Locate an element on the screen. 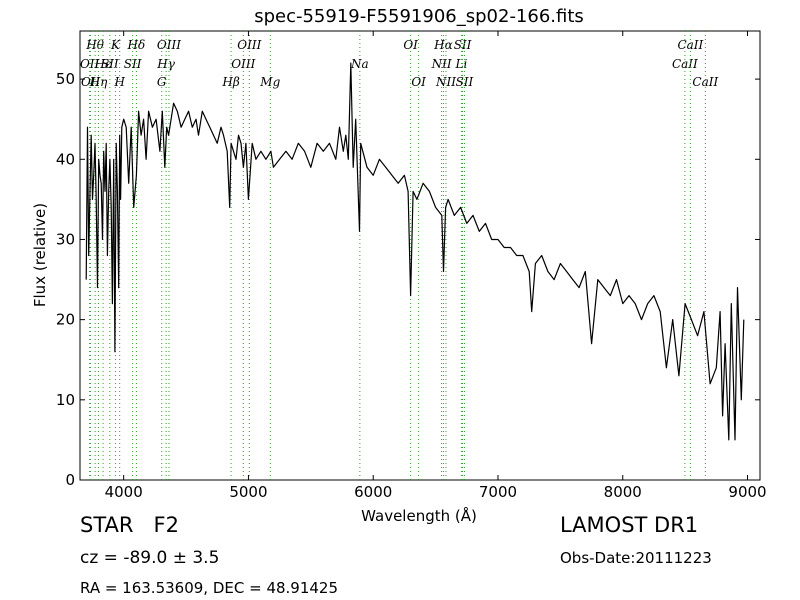  y-tick-label: 50 is located at coordinates (65, 79).